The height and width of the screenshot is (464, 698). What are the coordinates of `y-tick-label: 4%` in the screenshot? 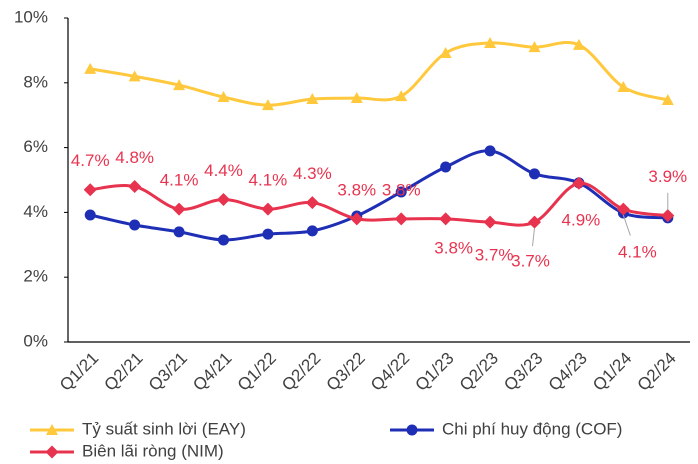 It's located at (35, 211).